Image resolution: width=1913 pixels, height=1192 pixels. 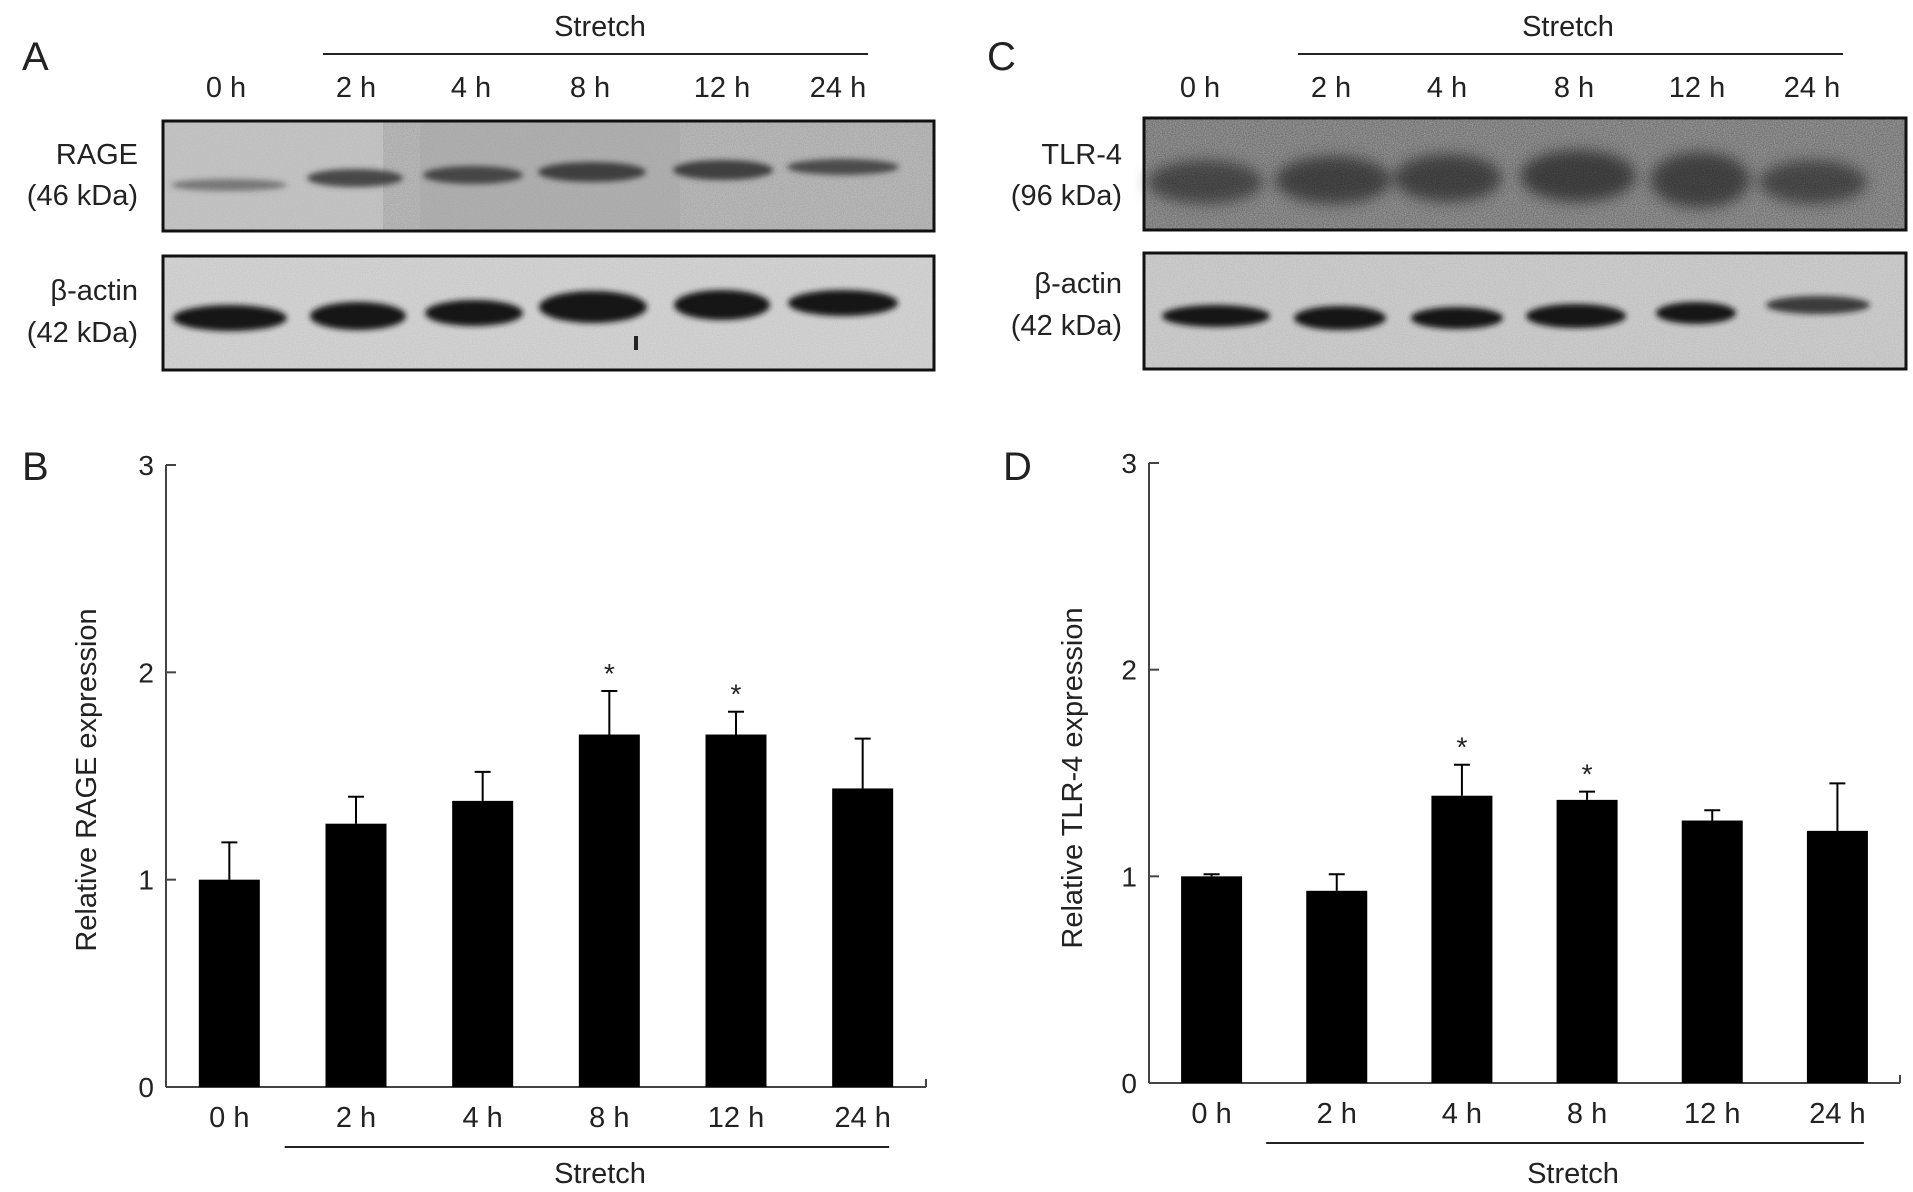 What do you see at coordinates (1573, 1174) in the screenshot?
I see `panel-d-stretch-label: Stretch` at bounding box center [1573, 1174].